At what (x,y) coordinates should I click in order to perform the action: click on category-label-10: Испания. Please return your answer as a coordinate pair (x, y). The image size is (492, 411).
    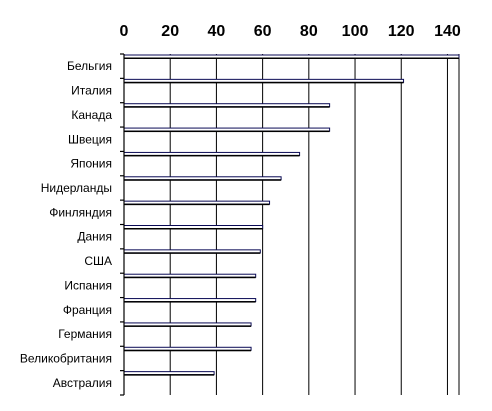
    Looking at the image, I should click on (88, 285).